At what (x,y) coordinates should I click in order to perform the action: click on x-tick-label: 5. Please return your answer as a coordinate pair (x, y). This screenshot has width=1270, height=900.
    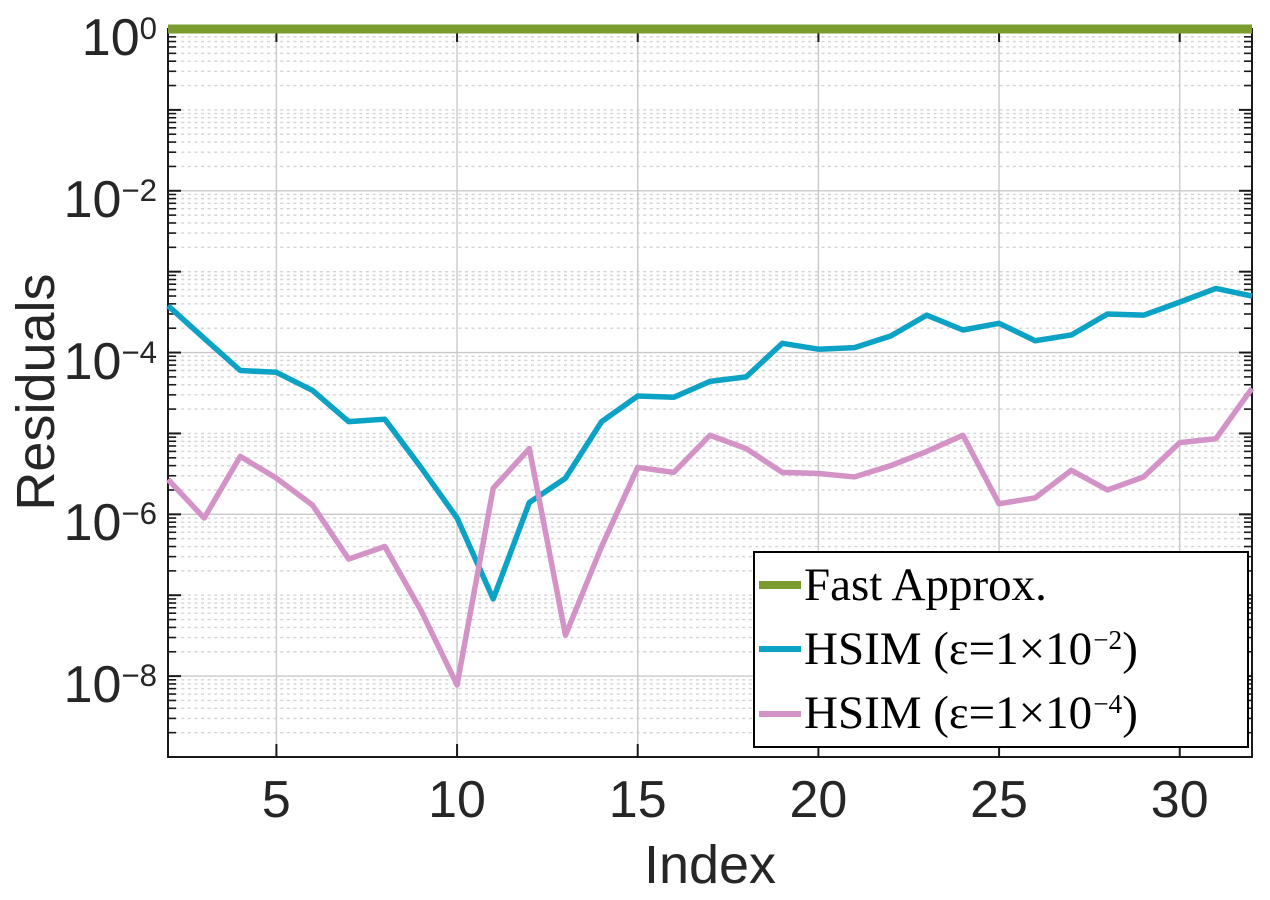
    Looking at the image, I should click on (276, 800).